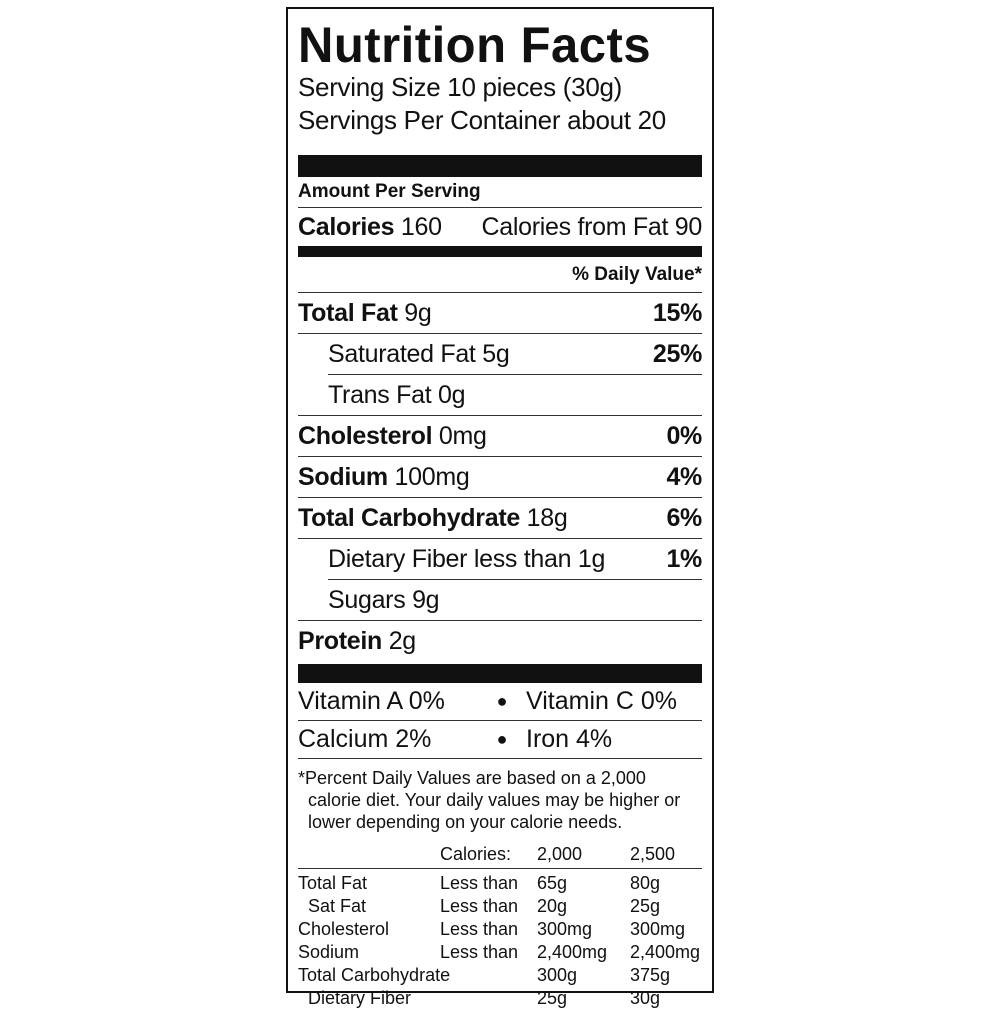  Describe the element at coordinates (333, 883) in the screenshot. I see `table-cell: Total Fat` at that location.